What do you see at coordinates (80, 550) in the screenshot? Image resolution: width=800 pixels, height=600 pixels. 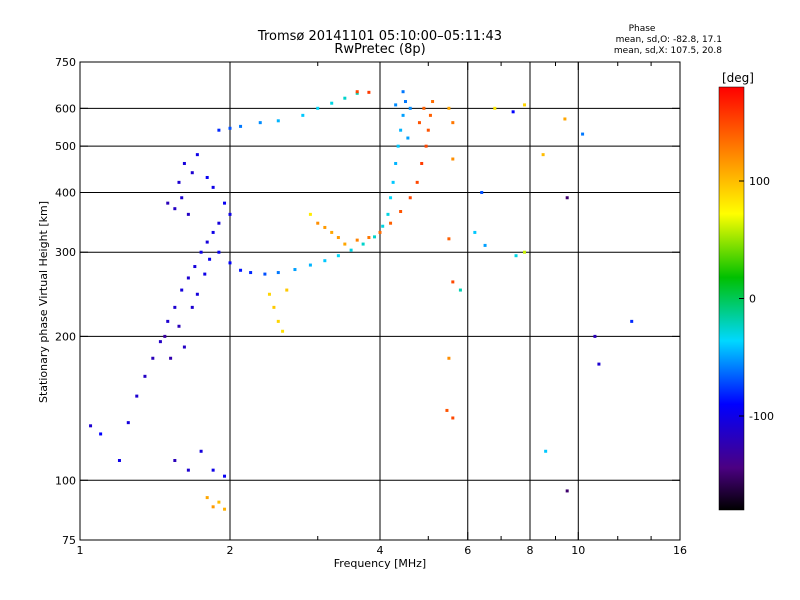 I see `x-tick-label: 1` at bounding box center [80, 550].